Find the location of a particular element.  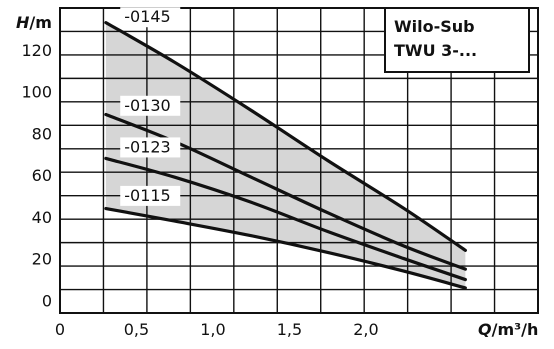

series-label: -0145 is located at coordinates (147, 16).